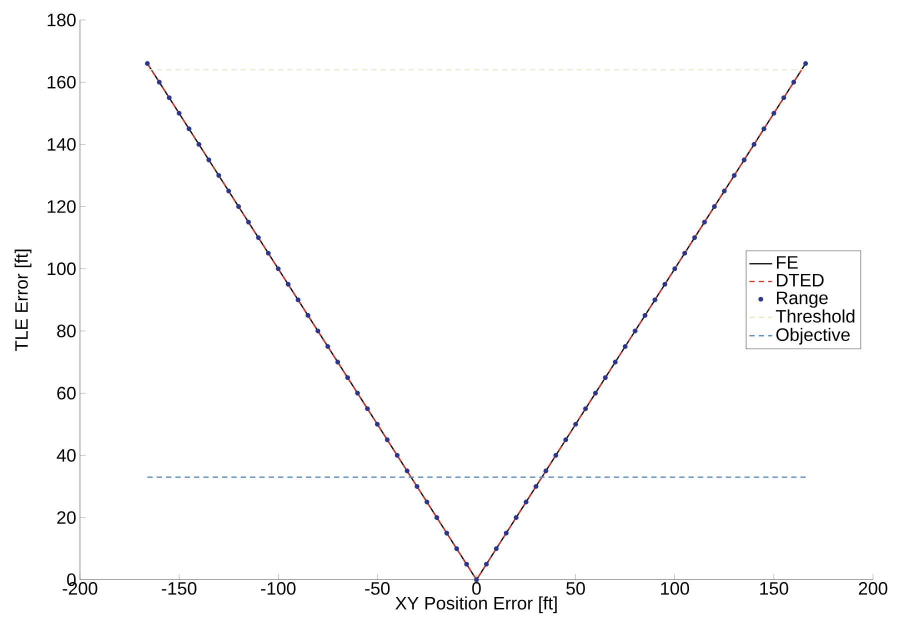 The image size is (901, 638). I want to click on legend-label: Threshold, so click(815, 315).